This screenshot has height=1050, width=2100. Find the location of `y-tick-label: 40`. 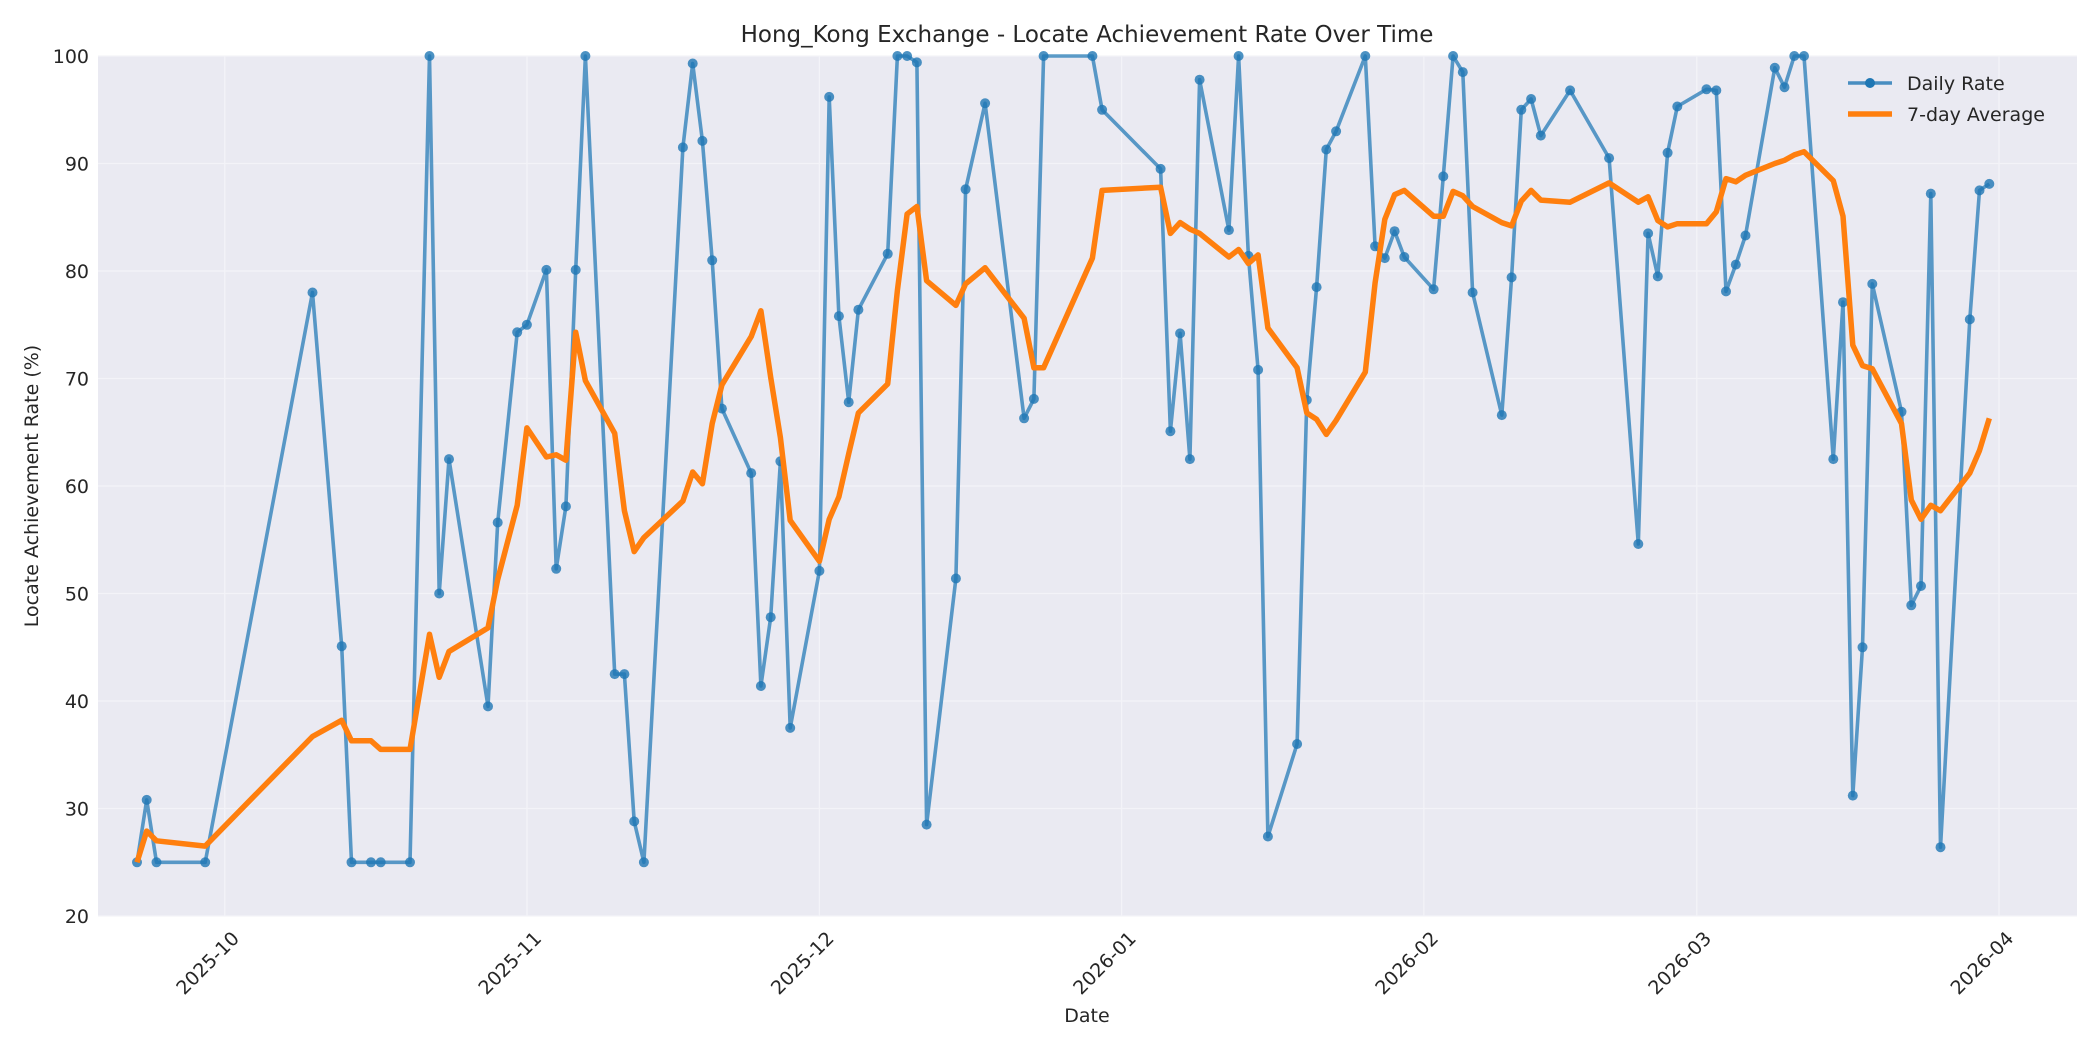

y-tick-label: 40 is located at coordinates (77, 702).